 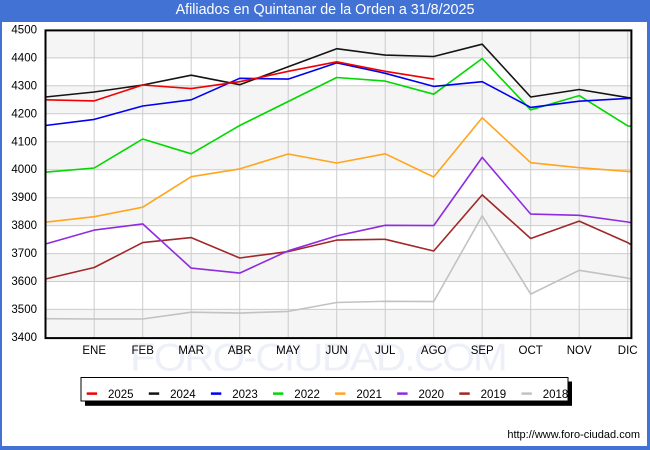 What do you see at coordinates (24, 142) in the screenshot?
I see `svg-text: 4100` at bounding box center [24, 142].